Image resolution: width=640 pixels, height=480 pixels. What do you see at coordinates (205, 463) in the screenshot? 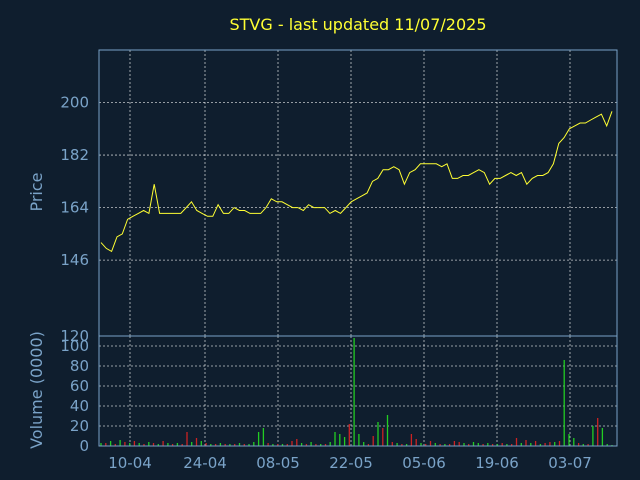
I see `x-tick-label: 24-04` at bounding box center [205, 463].